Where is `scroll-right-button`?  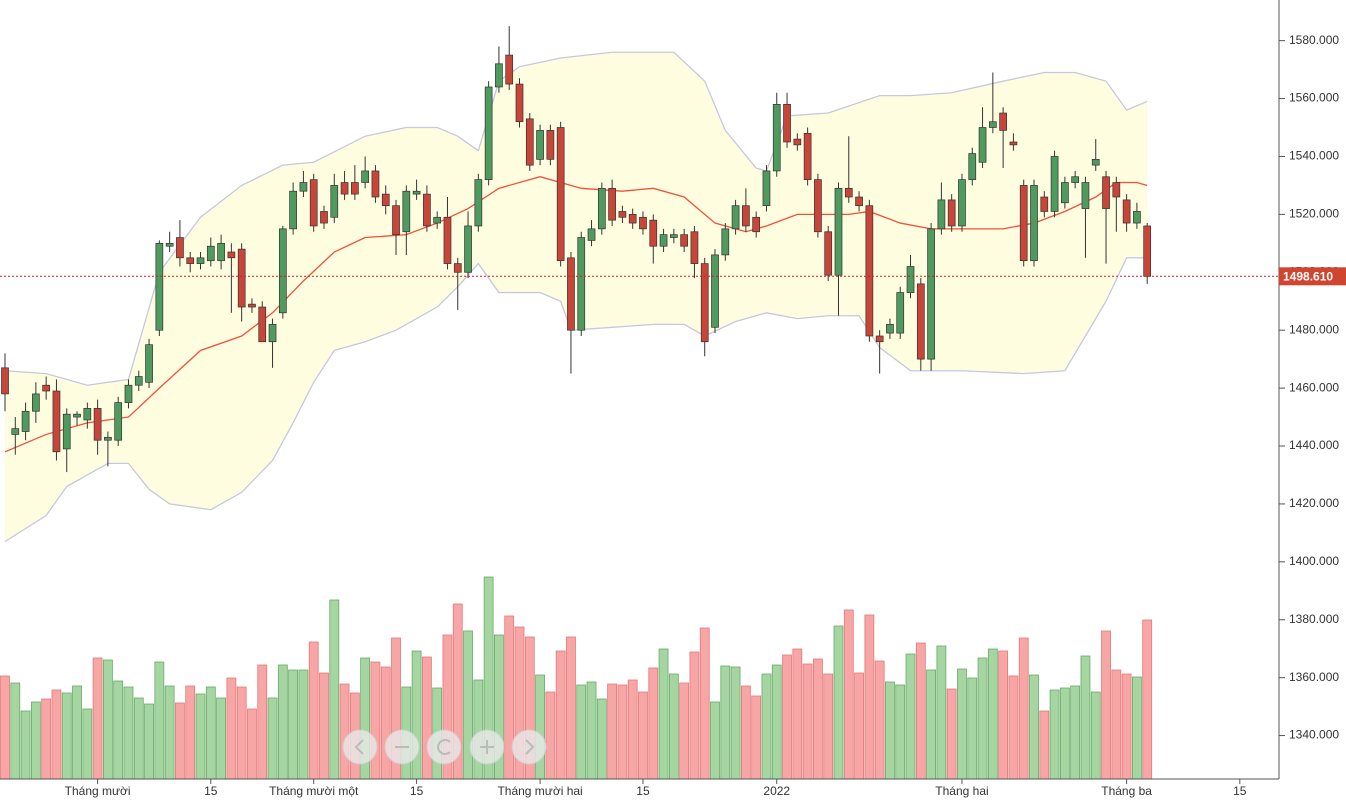
scroll-right-button is located at coordinates (529, 747).